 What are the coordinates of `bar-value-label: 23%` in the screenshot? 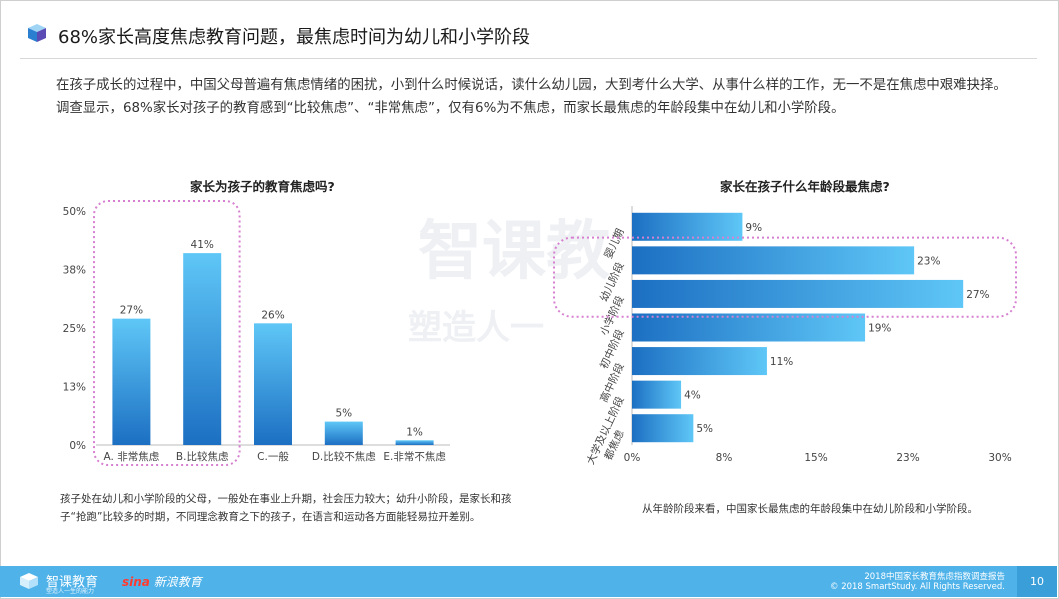 It's located at (928, 261).